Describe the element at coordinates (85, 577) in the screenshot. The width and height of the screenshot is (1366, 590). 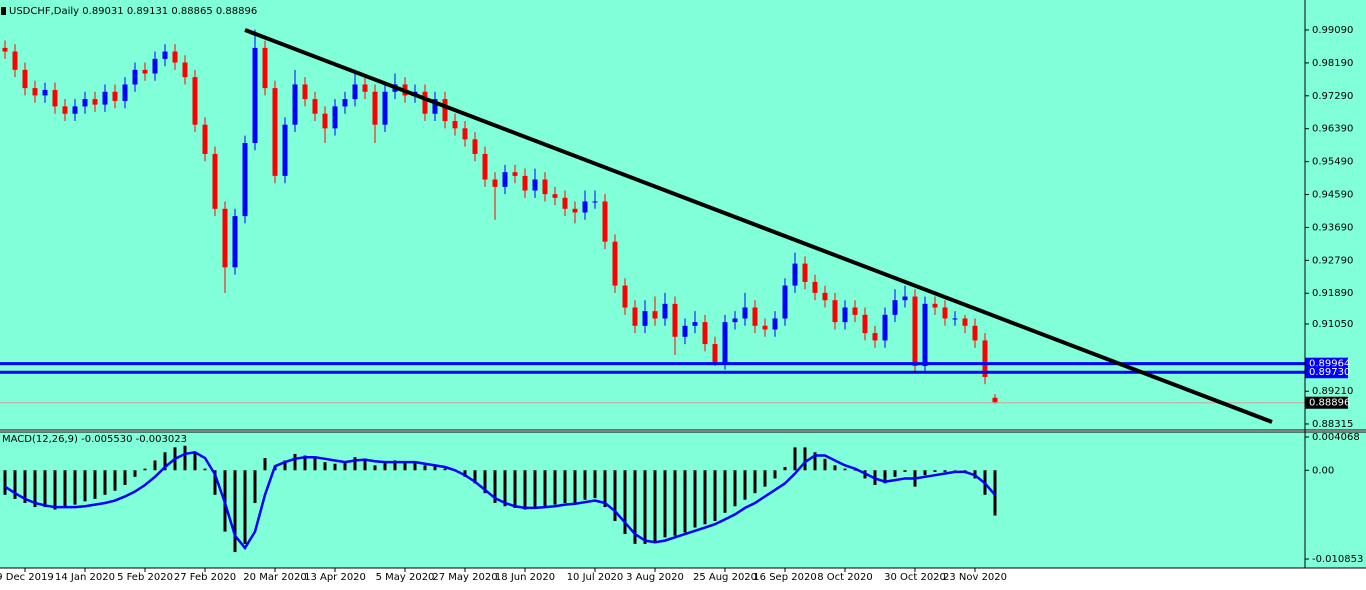
I see `x-tick-label: 14 Jan 2020` at that location.